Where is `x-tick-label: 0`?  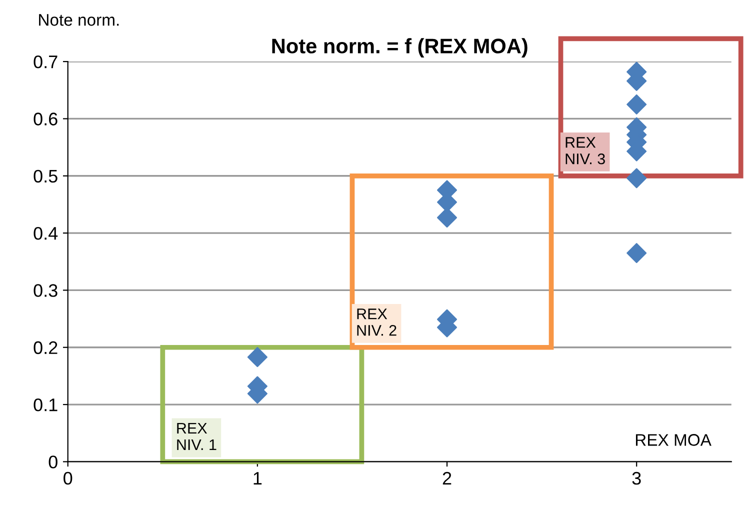
x-tick-label: 0 is located at coordinates (68, 478).